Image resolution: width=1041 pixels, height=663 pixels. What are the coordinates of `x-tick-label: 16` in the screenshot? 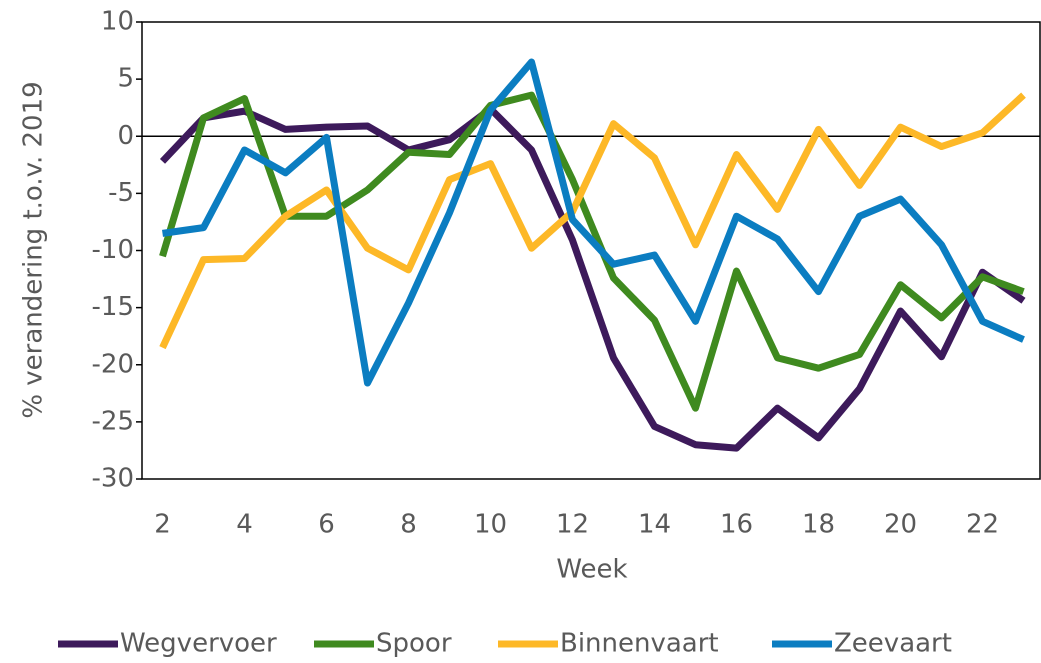 It's located at (736, 525).